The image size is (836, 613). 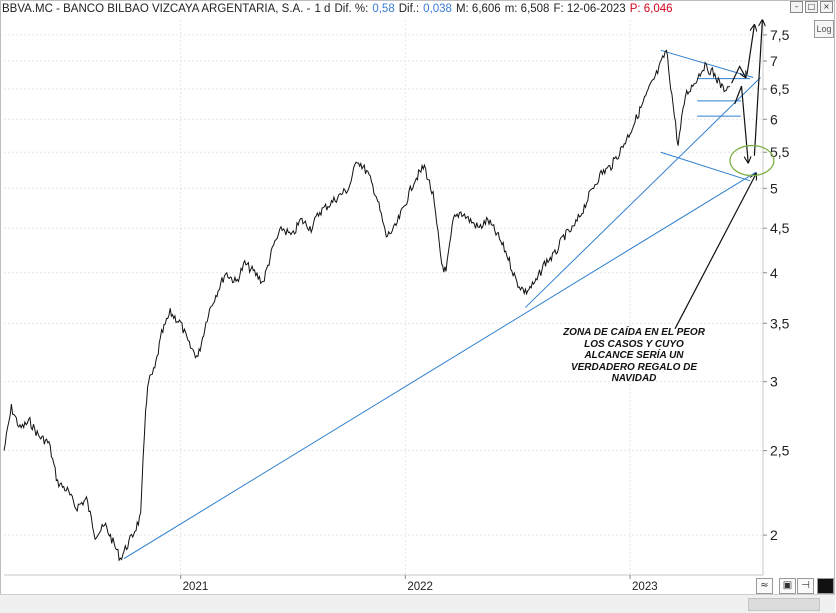 What do you see at coordinates (774, 119) in the screenshot?
I see `y-tick-label: 6` at bounding box center [774, 119].